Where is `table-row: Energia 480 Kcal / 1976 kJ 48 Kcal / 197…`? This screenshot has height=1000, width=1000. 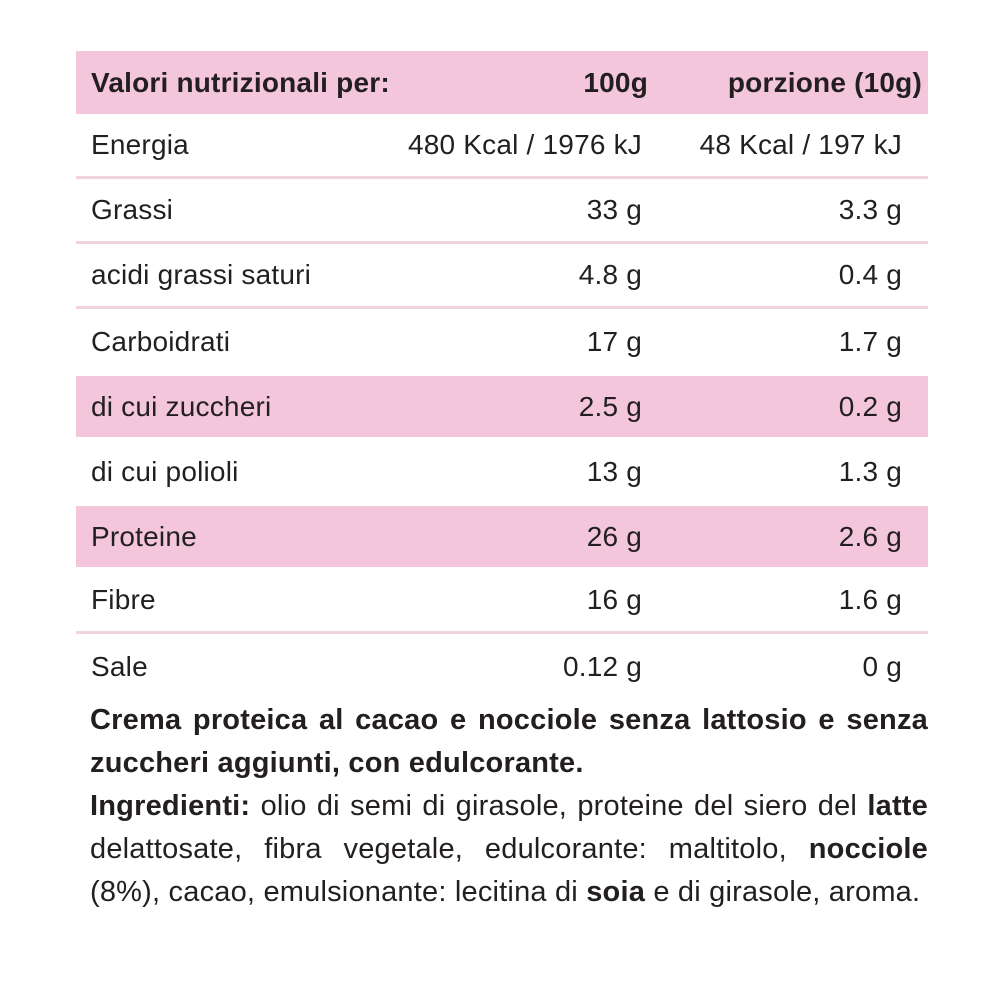 table-row: Energia 480 Kcal / 1976 kJ 48 Kcal / 197… is located at coordinates (502, 146).